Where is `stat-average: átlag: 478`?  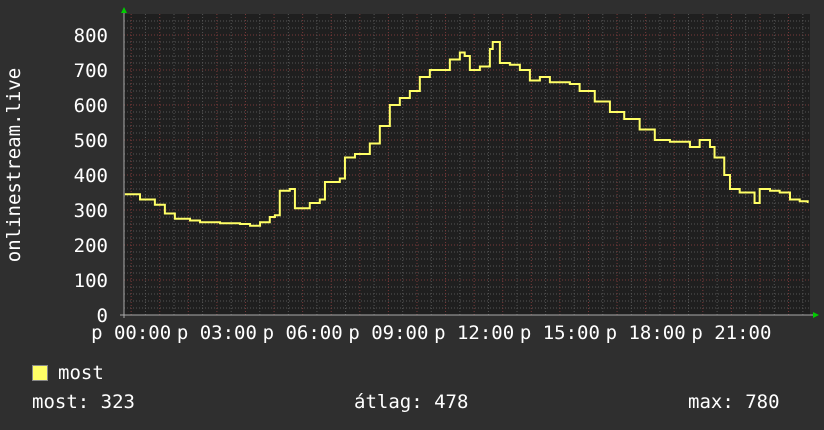
stat-average: átlag: 478 is located at coordinates (411, 402).